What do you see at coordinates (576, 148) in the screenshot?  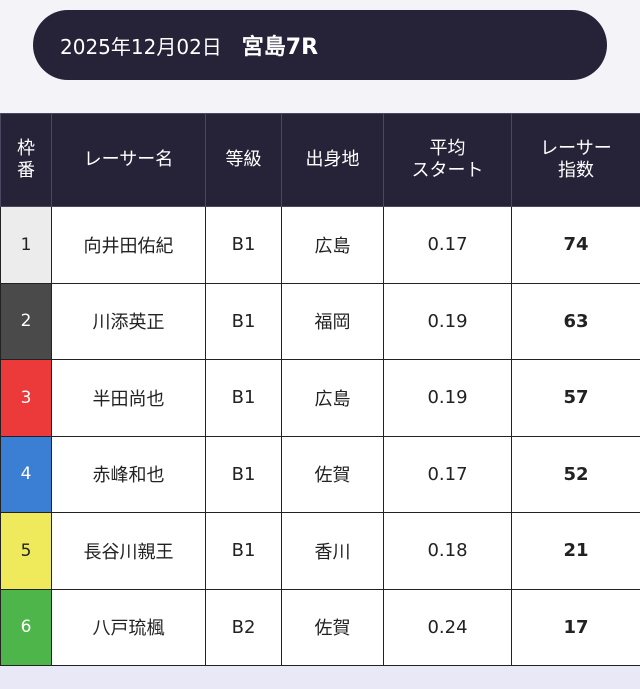 I see `header-idx-line1: レーサー` at bounding box center [576, 148].